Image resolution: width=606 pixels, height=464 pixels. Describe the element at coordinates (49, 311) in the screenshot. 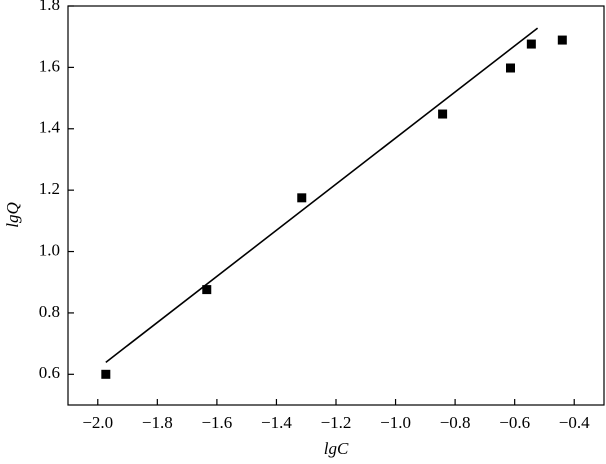

I see `y-tick-label: 0.8` at that location.